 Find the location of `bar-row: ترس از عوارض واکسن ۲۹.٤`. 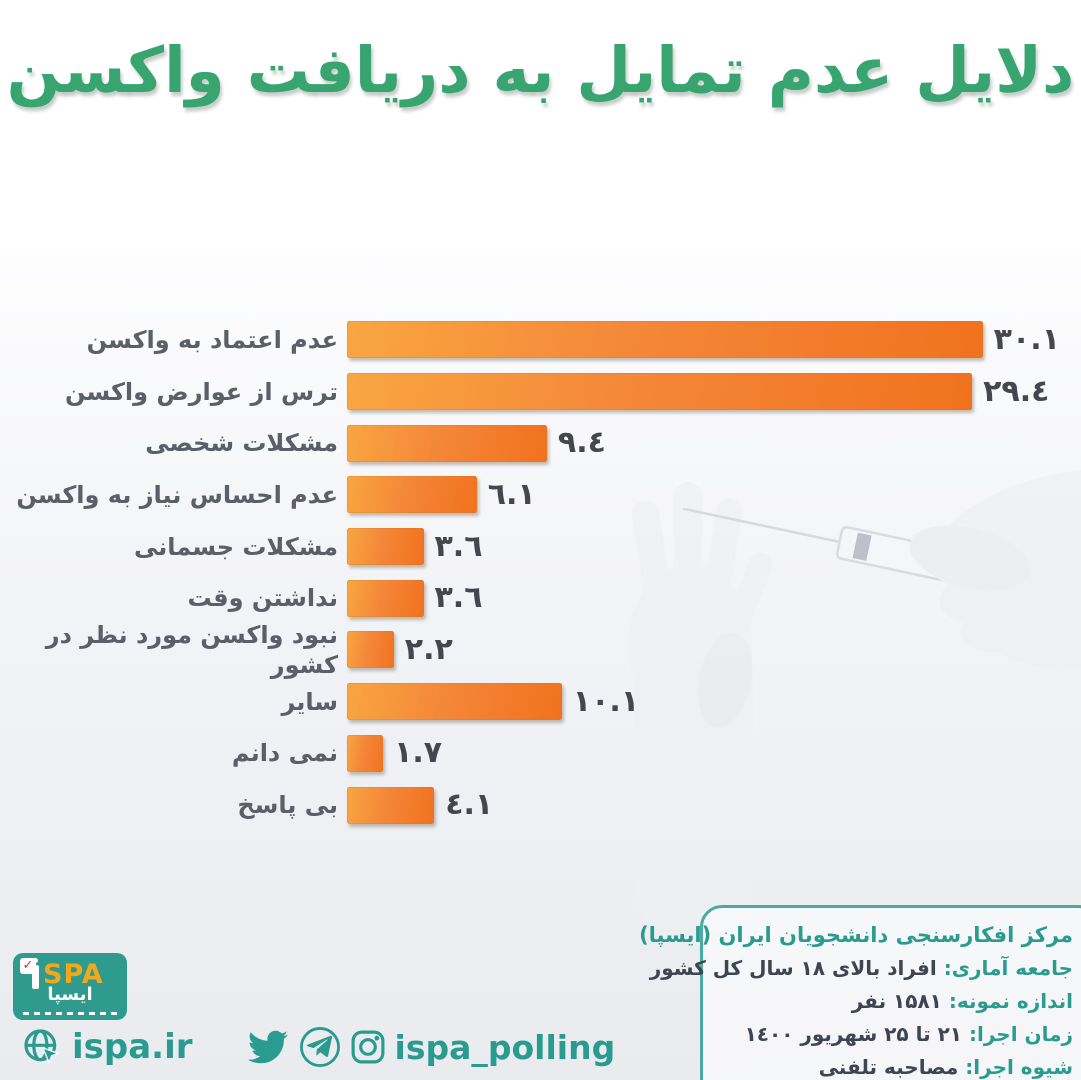

bar-row: ترس از عوارض واکسن ۲۹.٤ is located at coordinates (530, 392).